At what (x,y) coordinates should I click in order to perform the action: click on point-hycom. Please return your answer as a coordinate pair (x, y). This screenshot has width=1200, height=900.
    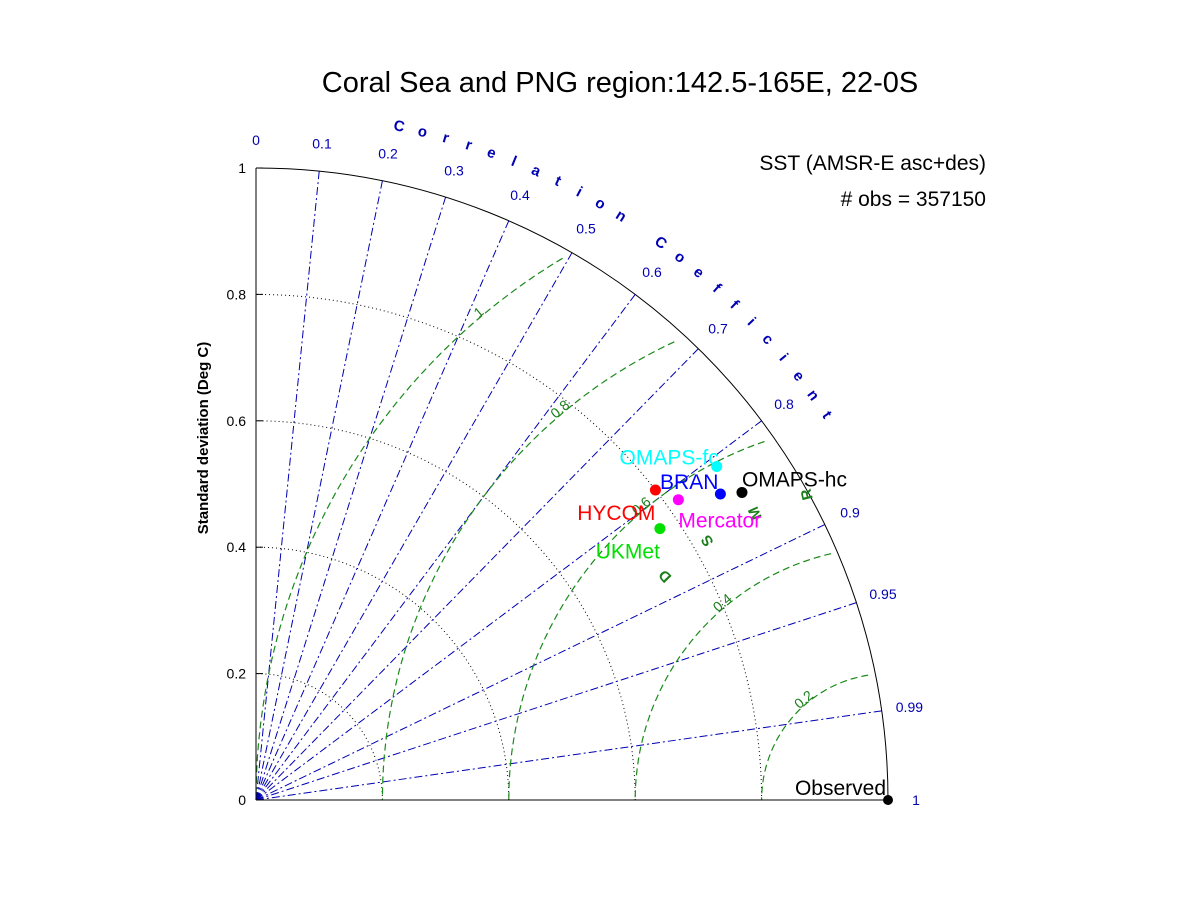
    Looking at the image, I should click on (655, 490).